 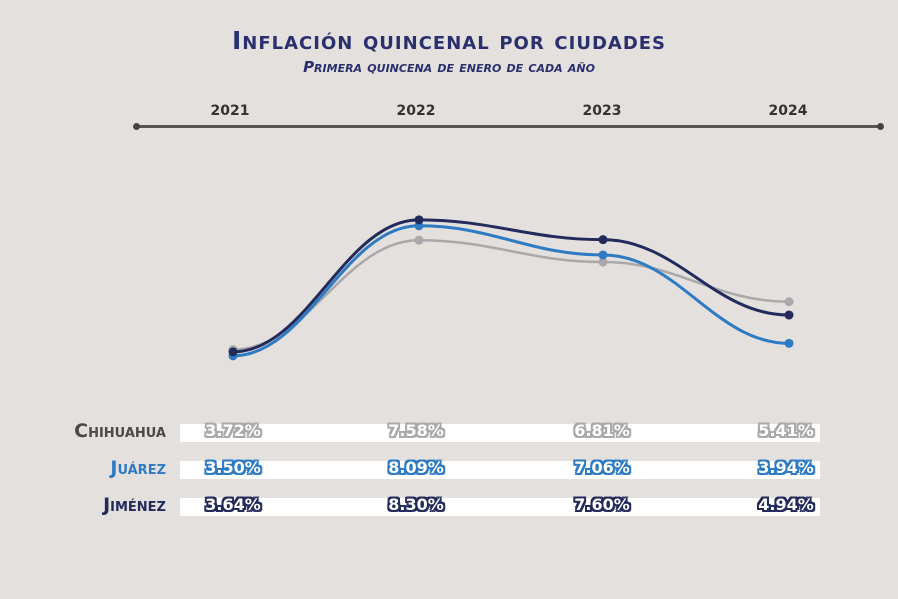 What do you see at coordinates (230, 111) in the screenshot?
I see `year-label: 2021` at bounding box center [230, 111].